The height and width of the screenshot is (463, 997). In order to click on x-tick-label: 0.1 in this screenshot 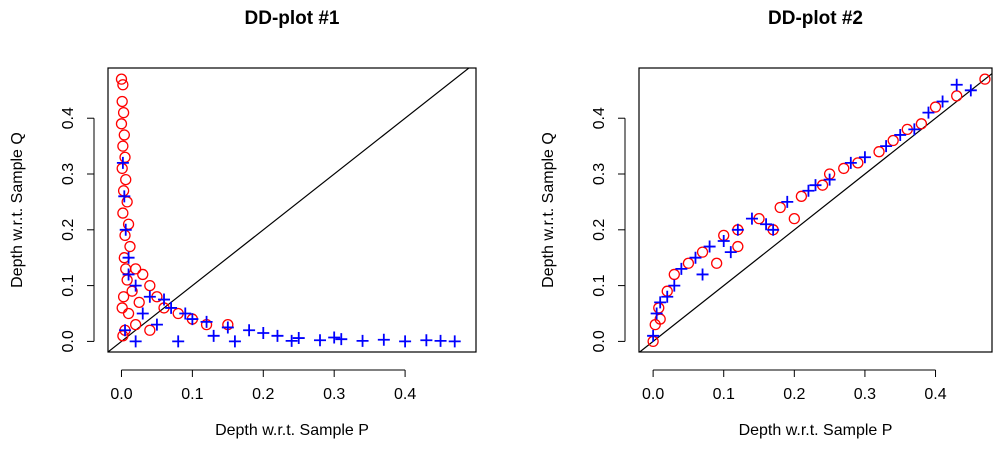, I will do `click(192, 394)`.